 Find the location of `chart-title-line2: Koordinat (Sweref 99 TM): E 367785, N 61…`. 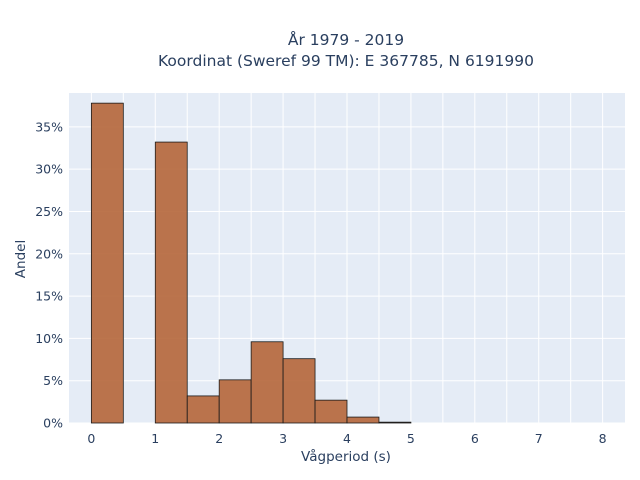

chart-title-line2: Koordinat (Sweref 99 TM): E 367785, N 61… is located at coordinates (346, 61).